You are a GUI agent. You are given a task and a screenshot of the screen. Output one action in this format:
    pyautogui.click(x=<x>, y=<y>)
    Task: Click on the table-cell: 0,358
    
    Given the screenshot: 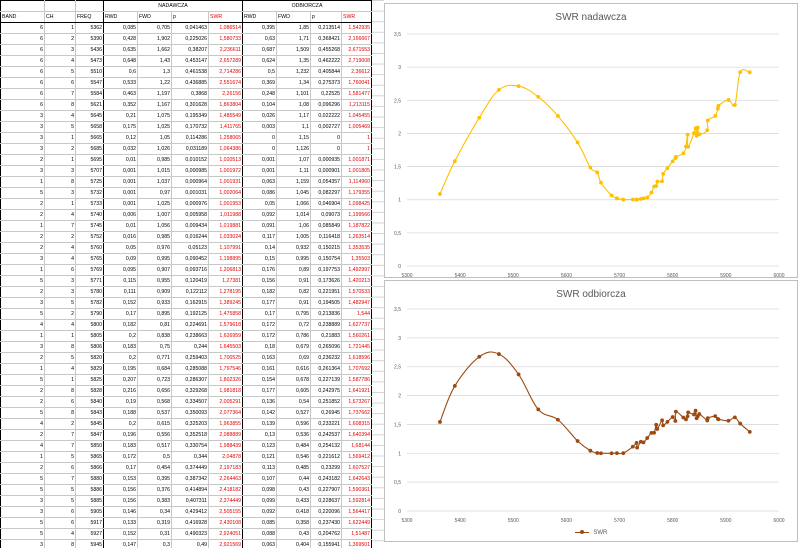 What is the action you would take?
    pyautogui.click(x=293, y=523)
    